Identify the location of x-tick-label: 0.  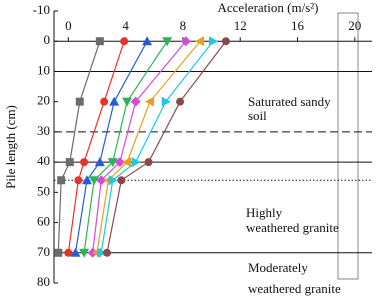
(68, 25).